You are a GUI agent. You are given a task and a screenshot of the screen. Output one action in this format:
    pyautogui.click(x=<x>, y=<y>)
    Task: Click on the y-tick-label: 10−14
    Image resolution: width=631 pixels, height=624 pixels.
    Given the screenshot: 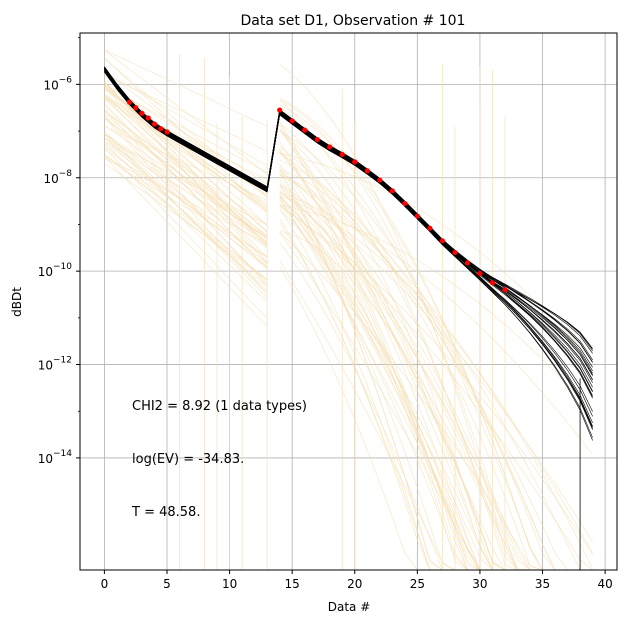 What is the action you would take?
    pyautogui.click(x=55, y=457)
    